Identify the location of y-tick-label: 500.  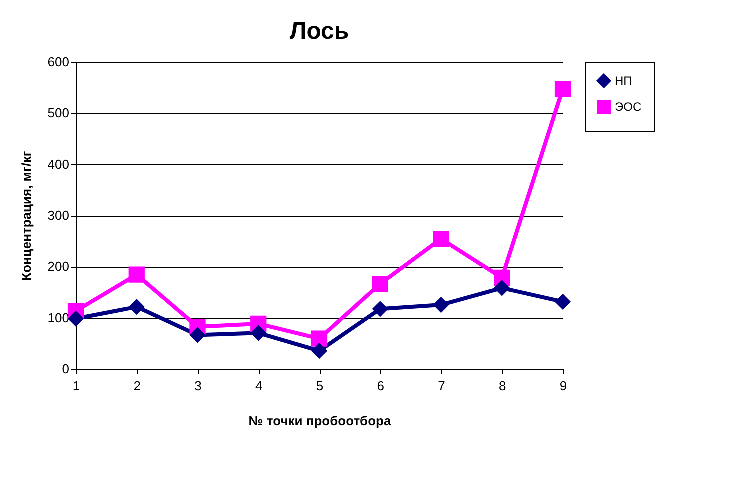
(59, 113).